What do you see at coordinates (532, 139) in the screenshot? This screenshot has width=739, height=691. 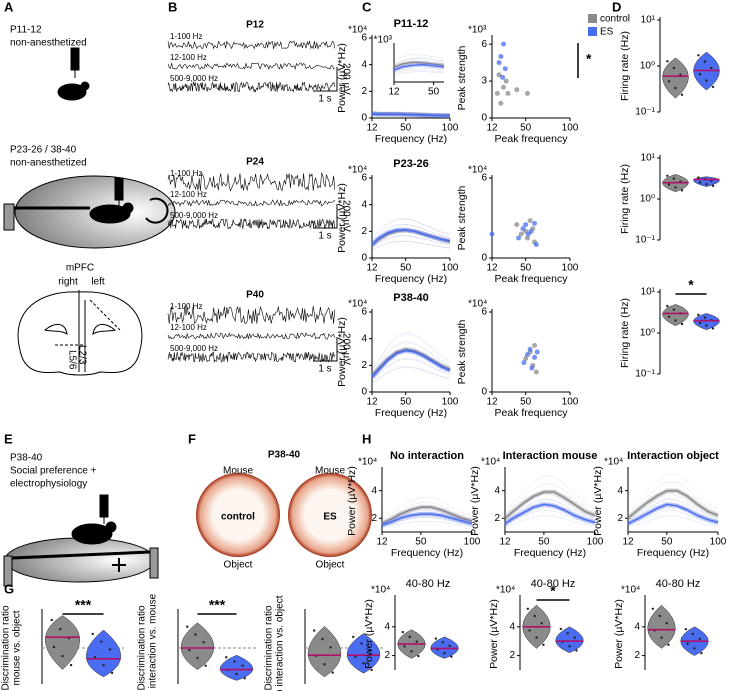 I see `x-label: Peak frequency` at bounding box center [532, 139].